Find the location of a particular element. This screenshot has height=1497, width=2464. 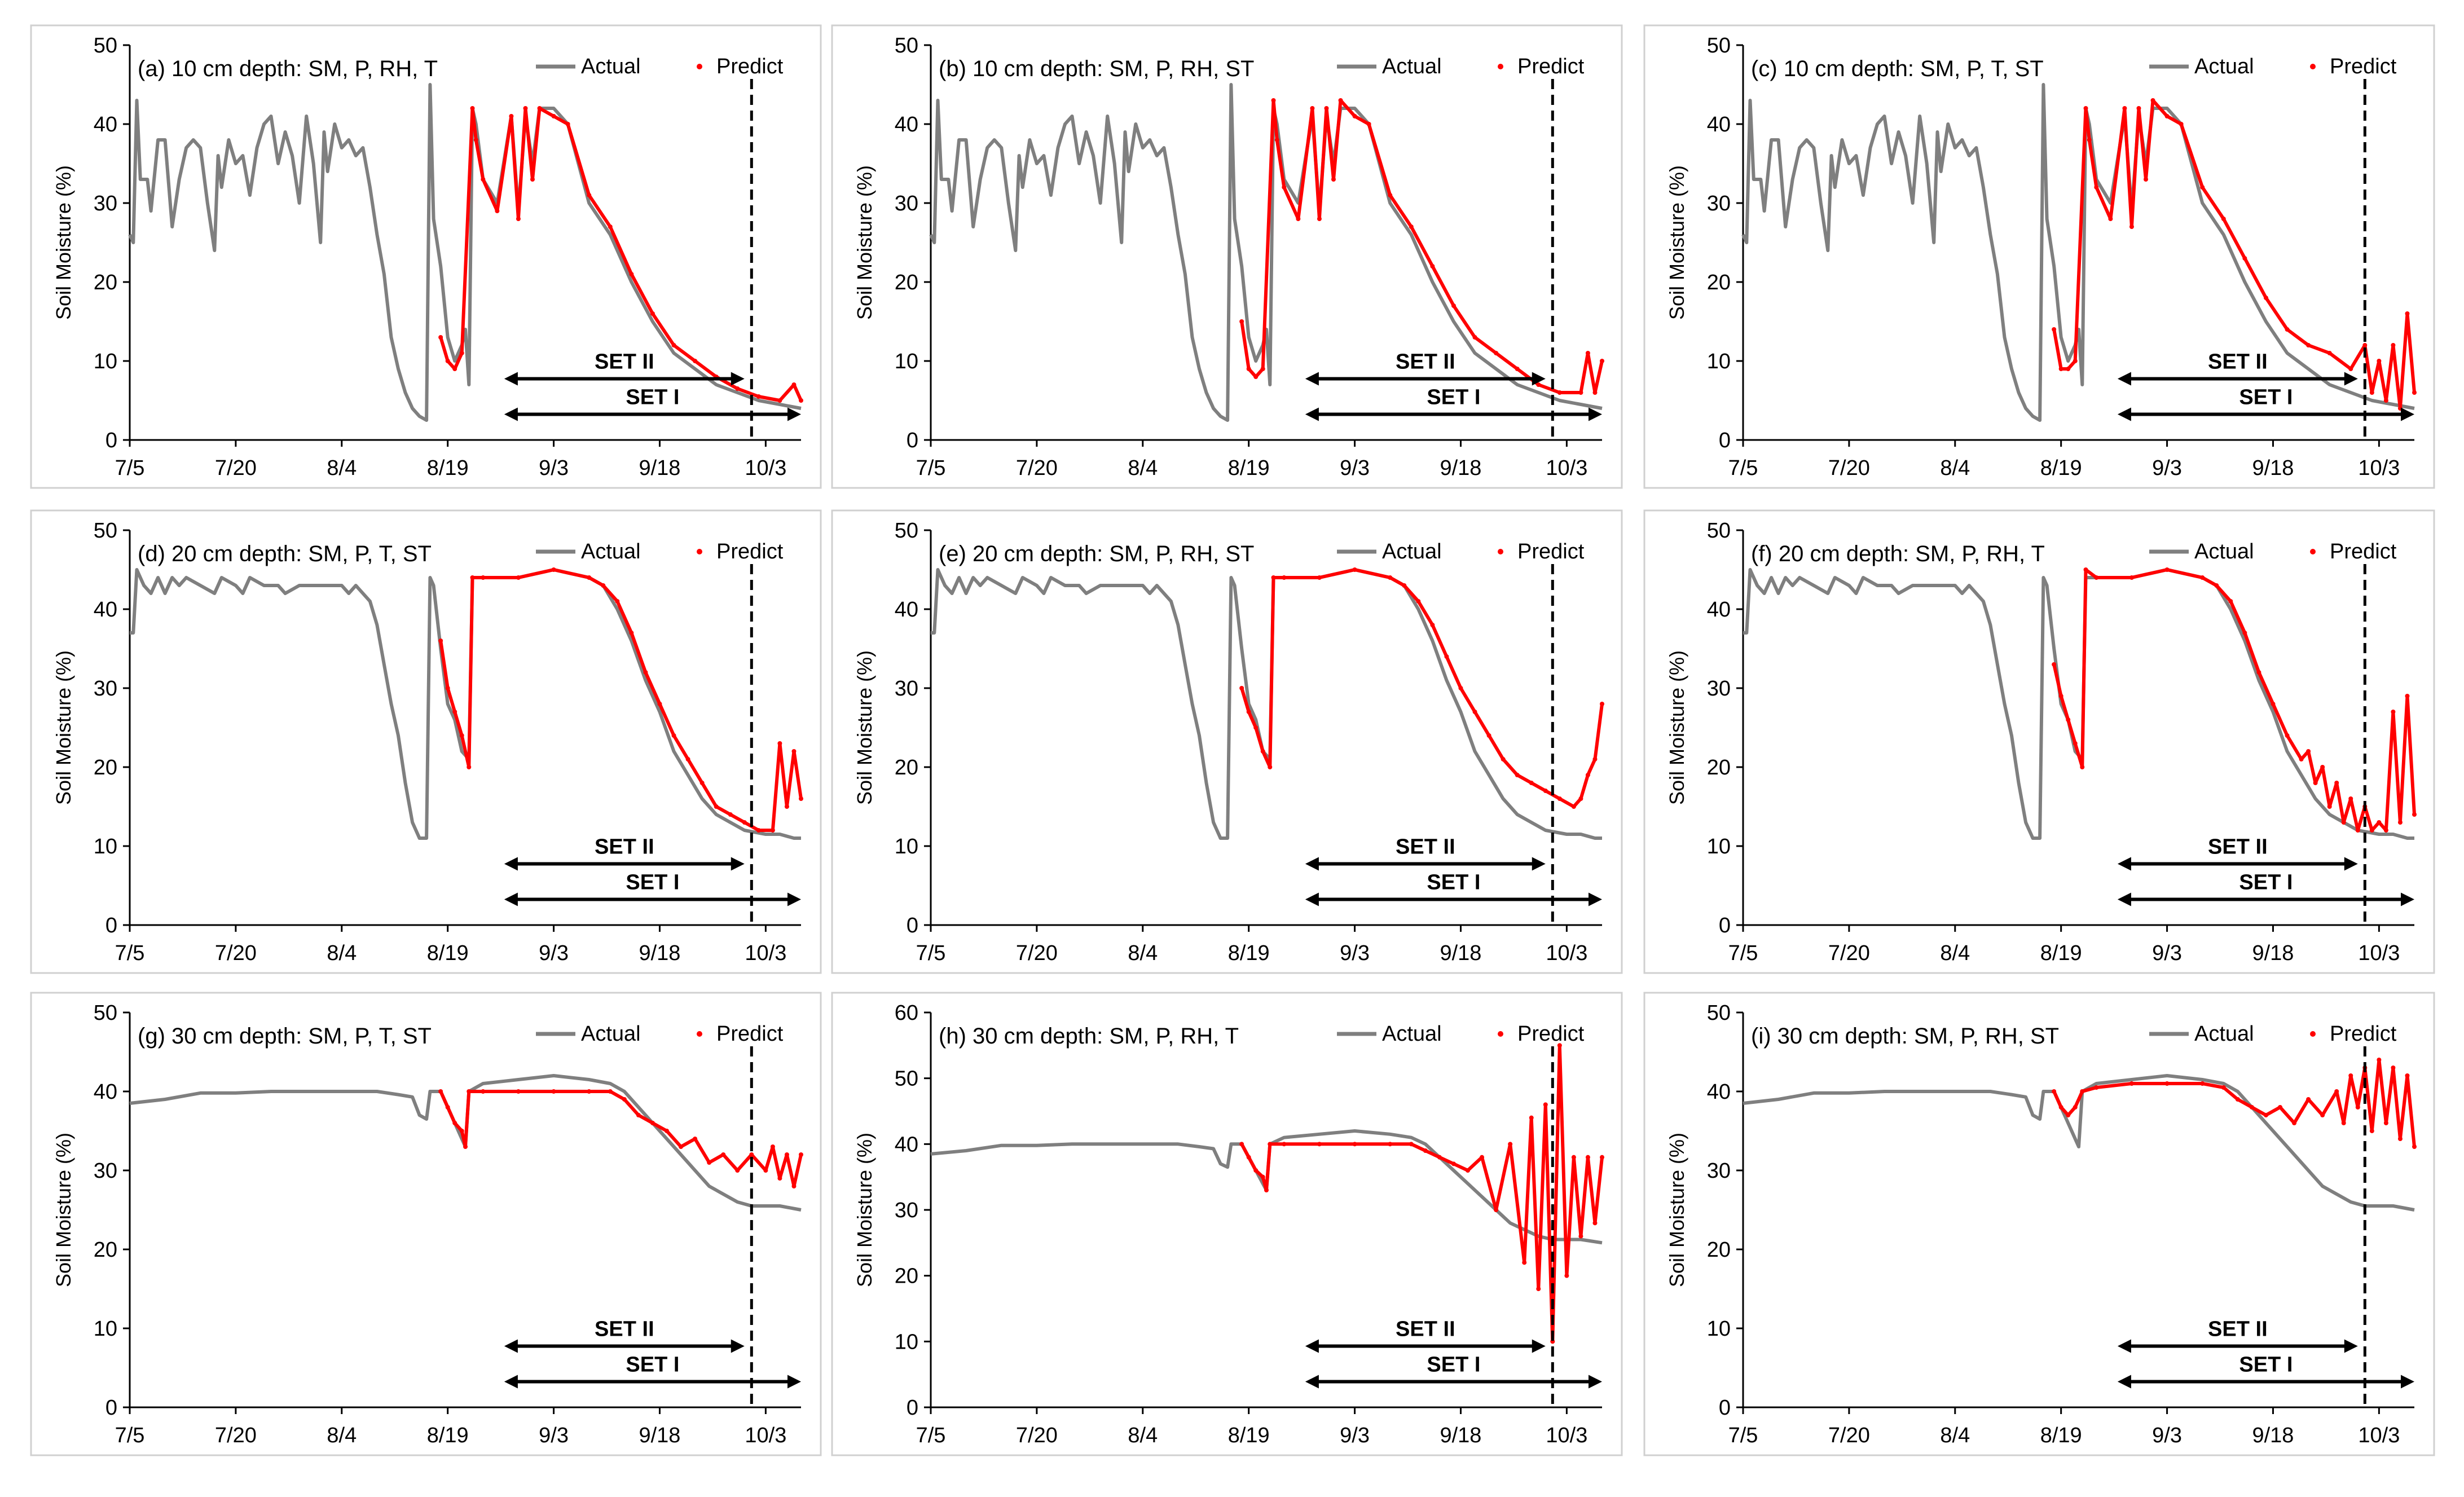

y-axis-label: Soil Moisture (%) is located at coordinates (63, 243).